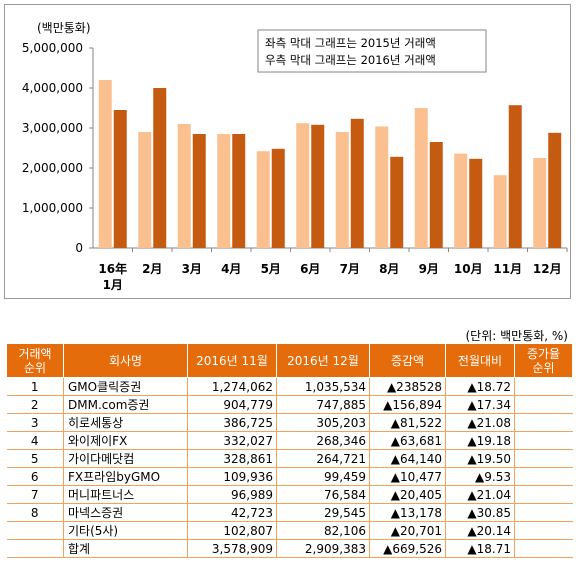  I want to click on table-cell: ▲9.53, so click(480, 476).